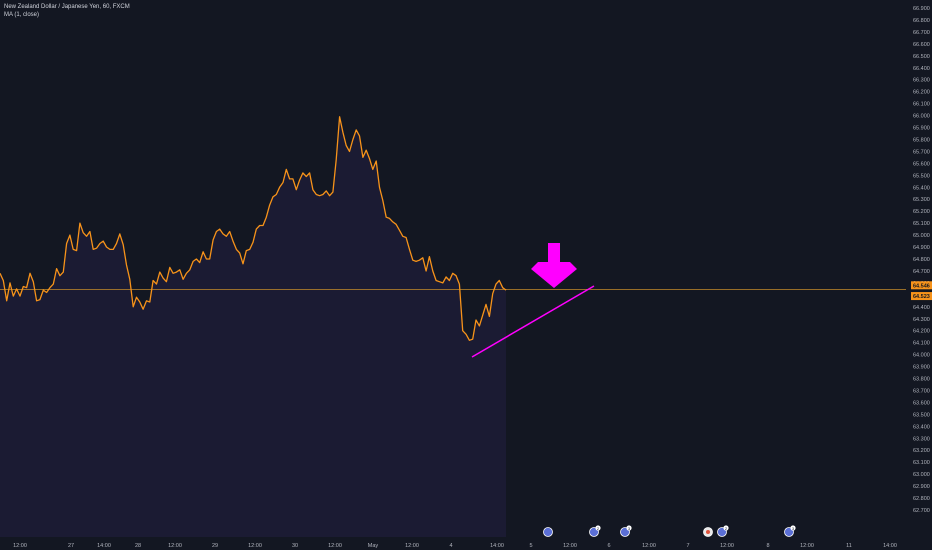 This screenshot has width=932, height=550. What do you see at coordinates (921, 487) in the screenshot?
I see `price-tick-label: 62.900` at bounding box center [921, 487].